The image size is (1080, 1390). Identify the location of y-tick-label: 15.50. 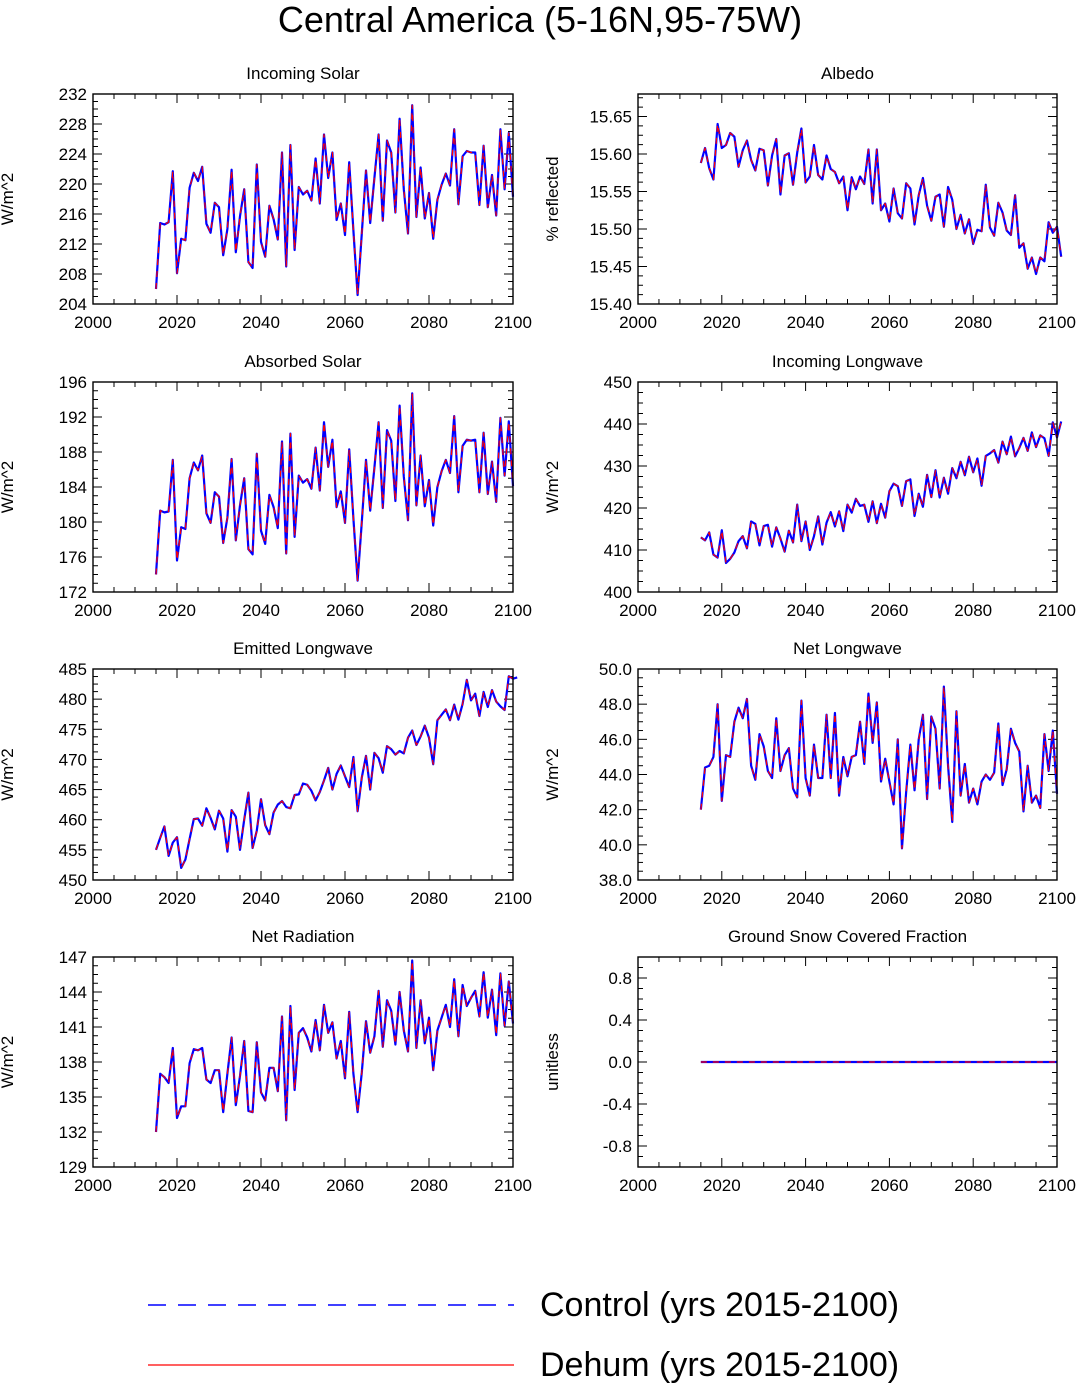
(610, 229).